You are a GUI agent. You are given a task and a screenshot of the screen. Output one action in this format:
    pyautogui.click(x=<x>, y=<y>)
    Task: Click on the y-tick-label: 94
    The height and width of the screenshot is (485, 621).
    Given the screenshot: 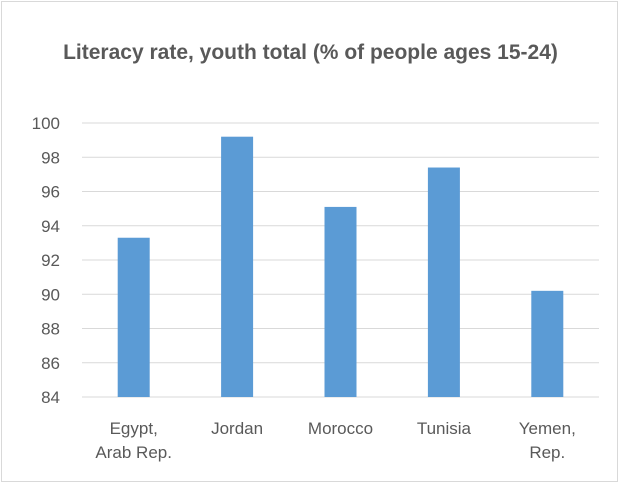 What is the action you would take?
    pyautogui.click(x=50, y=226)
    